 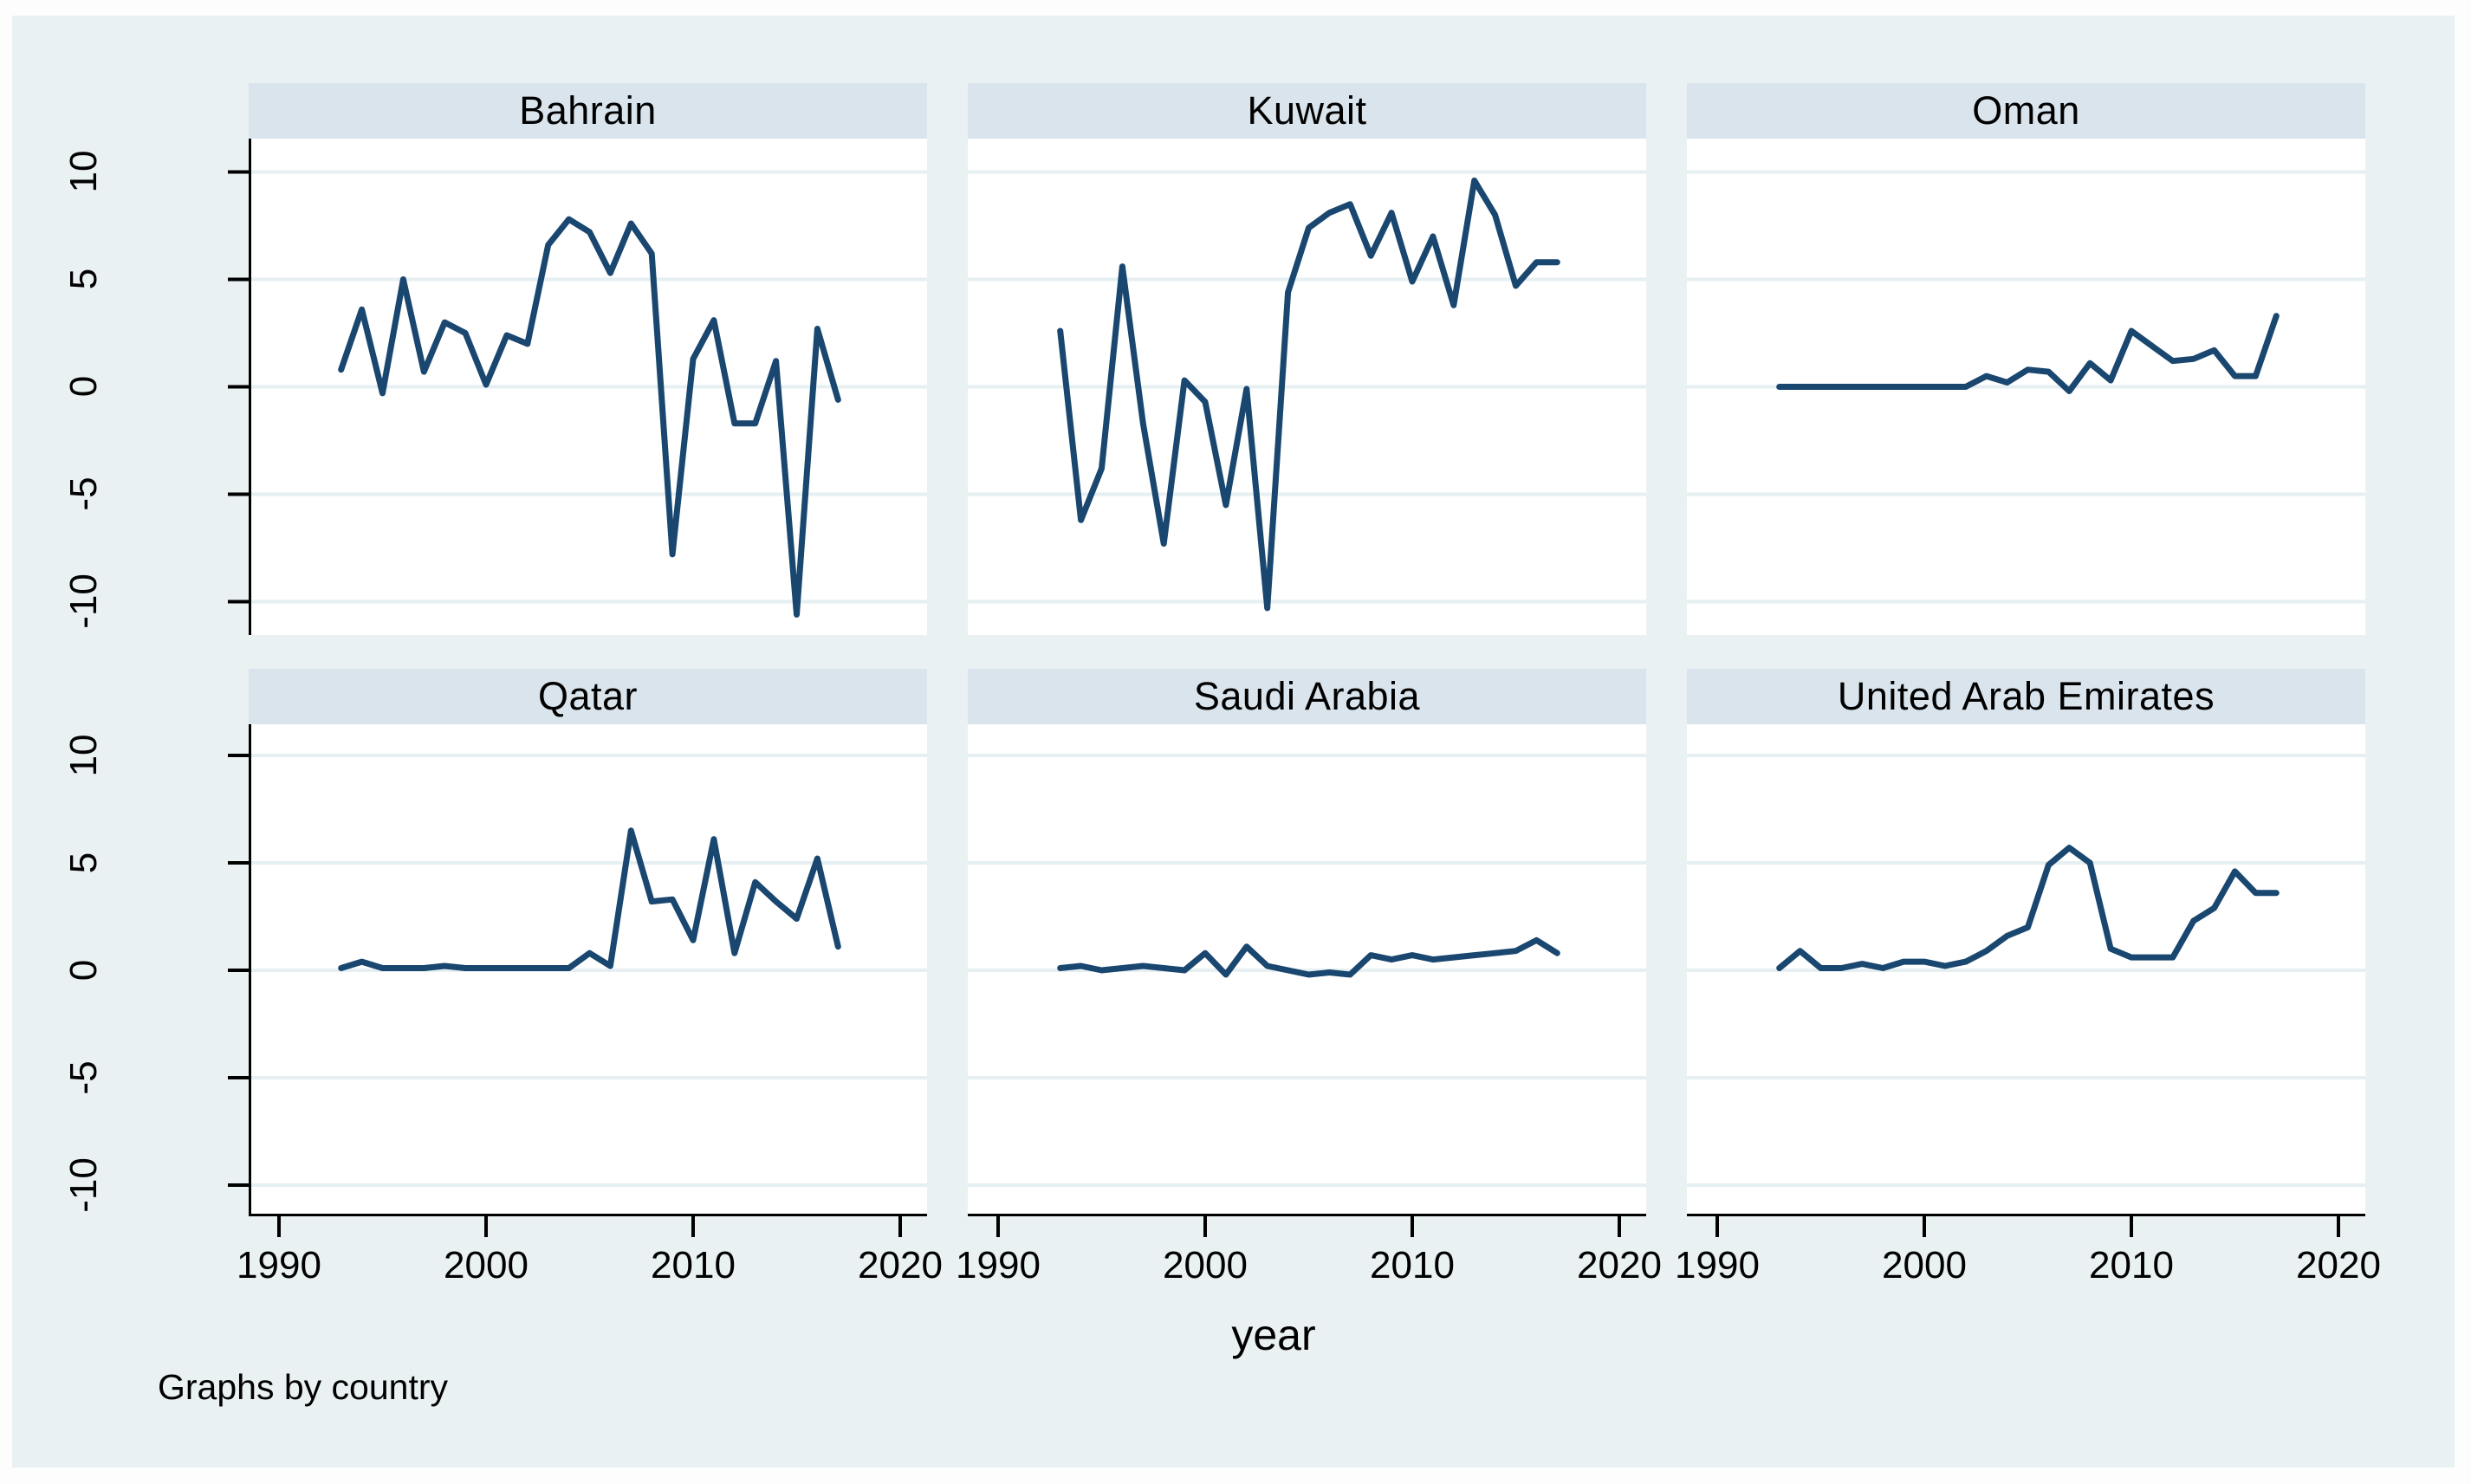 I want to click on panel-title-label: Oman, so click(x=2026, y=110).